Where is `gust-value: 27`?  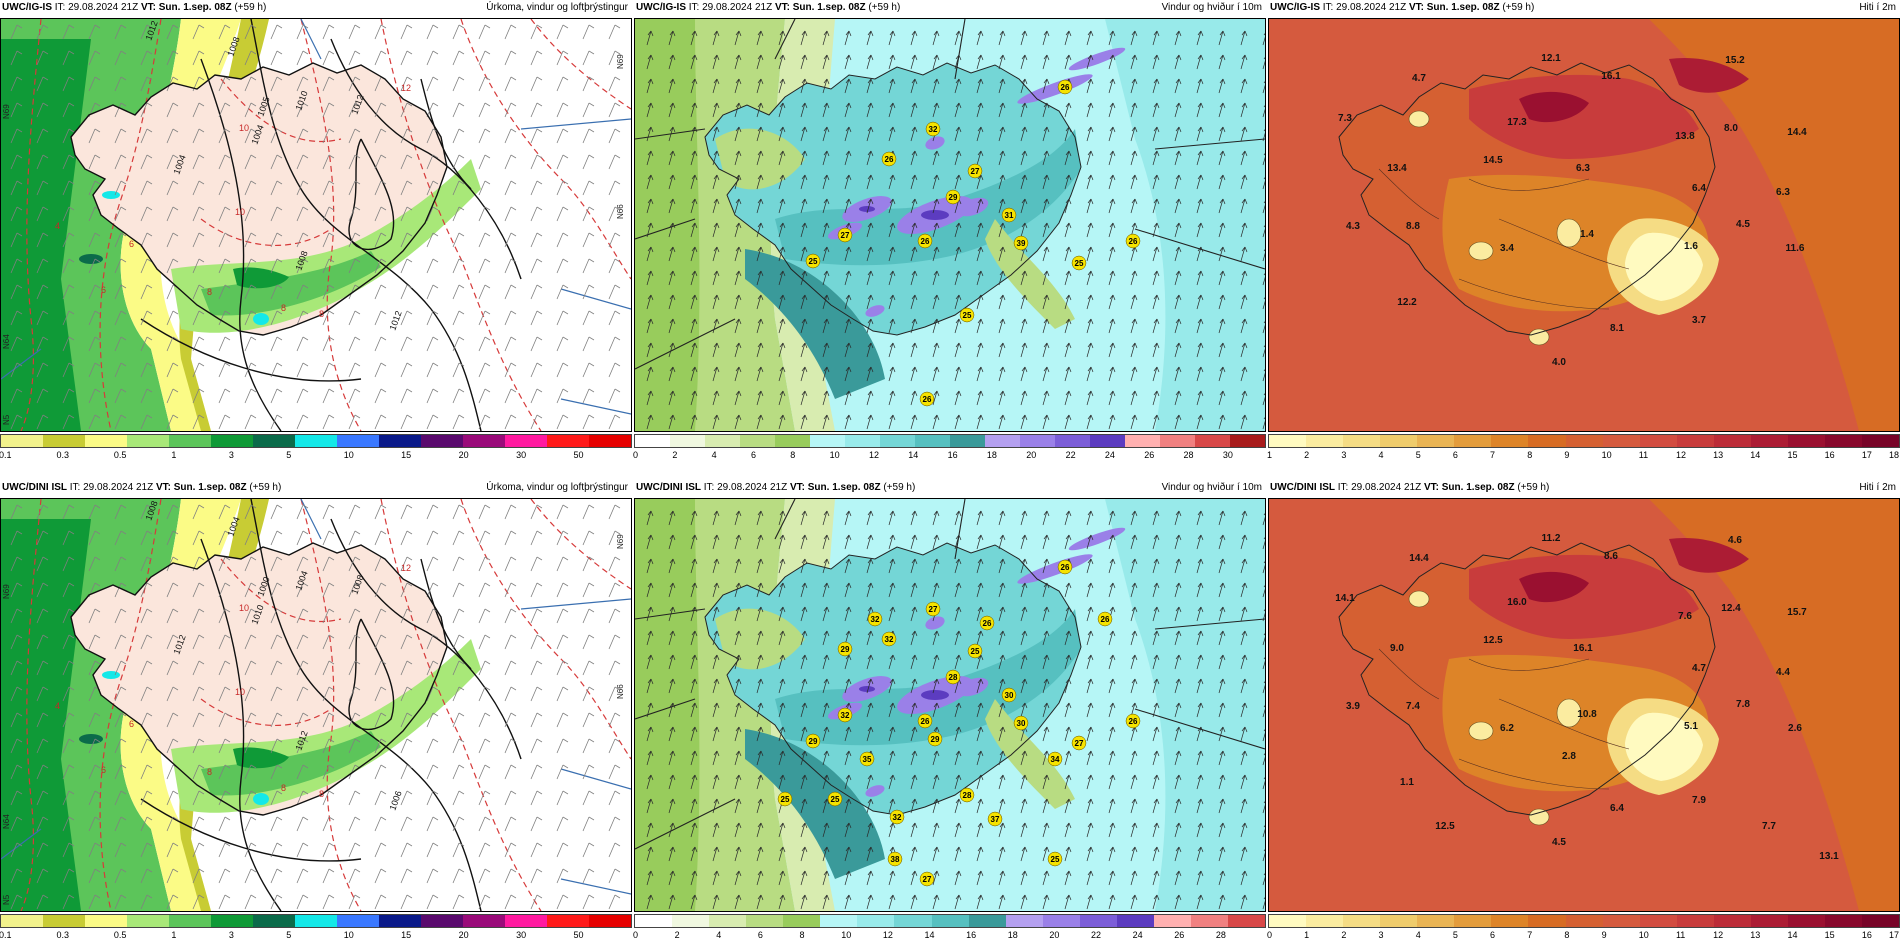
gust-value: 27 is located at coordinates (1079, 743).